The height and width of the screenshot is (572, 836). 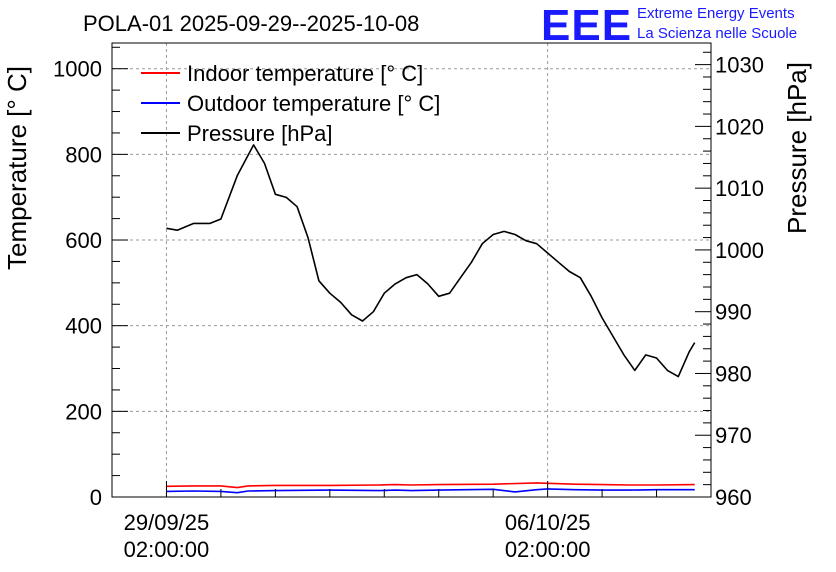 What do you see at coordinates (83, 154) in the screenshot?
I see `left-tick-label: 800` at bounding box center [83, 154].